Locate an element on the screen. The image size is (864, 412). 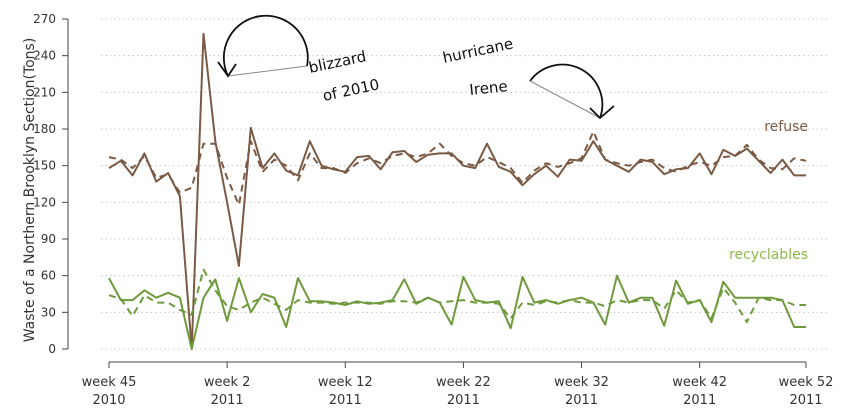
blizzard-arrowhead is located at coordinates (227, 69).